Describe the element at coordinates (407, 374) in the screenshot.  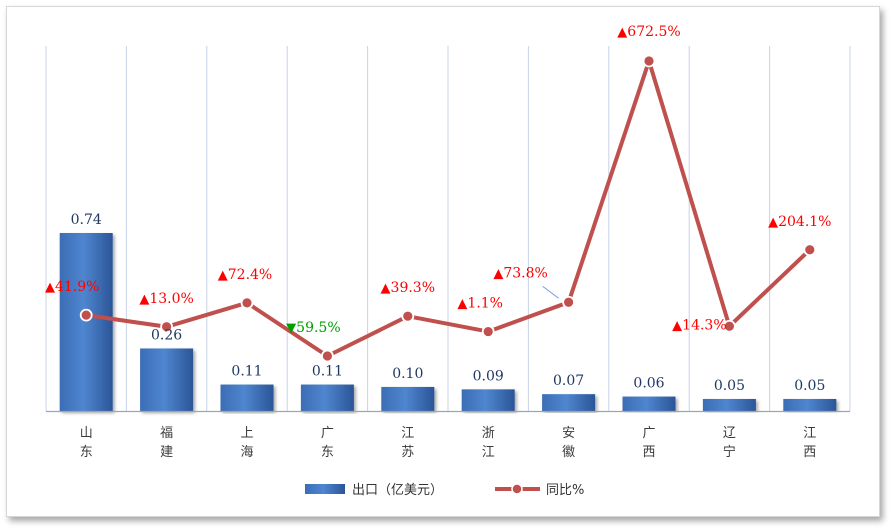
I see `bar-value-label: 0.10` at that location.